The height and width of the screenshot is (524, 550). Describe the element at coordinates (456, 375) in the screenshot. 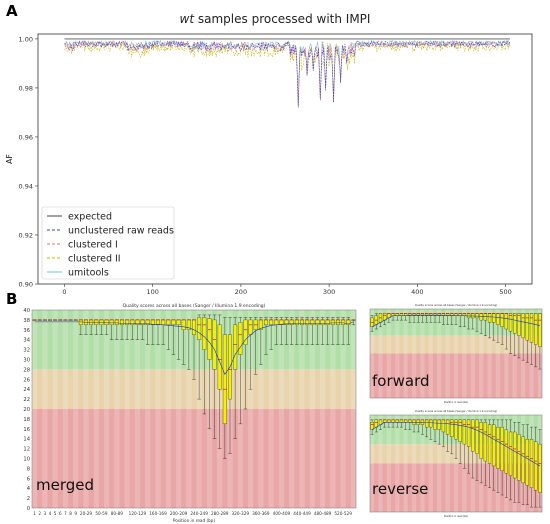

I see `quality-zone` at that location.